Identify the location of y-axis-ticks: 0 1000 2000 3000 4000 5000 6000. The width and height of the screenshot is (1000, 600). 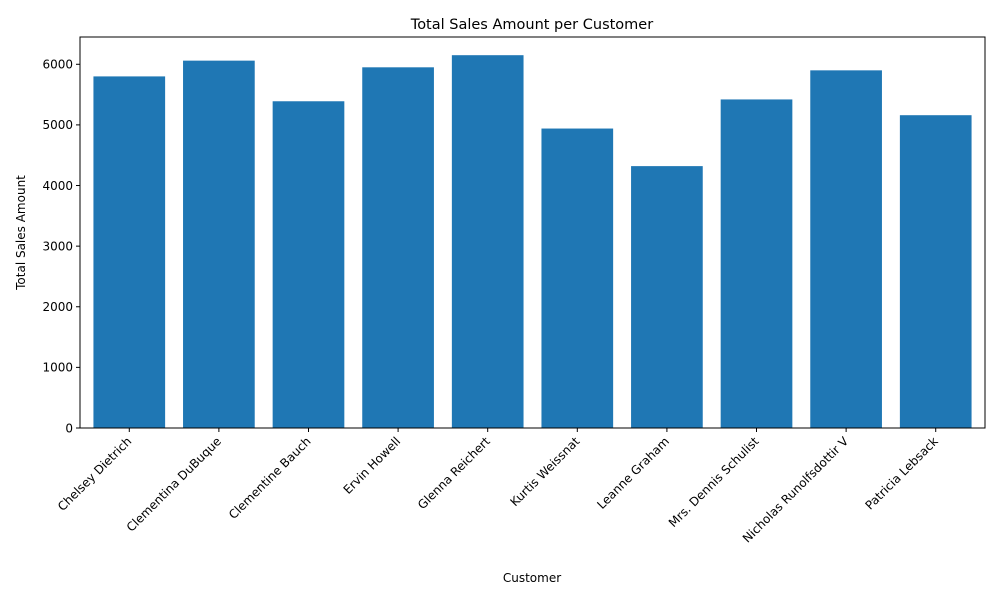
(61, 246).